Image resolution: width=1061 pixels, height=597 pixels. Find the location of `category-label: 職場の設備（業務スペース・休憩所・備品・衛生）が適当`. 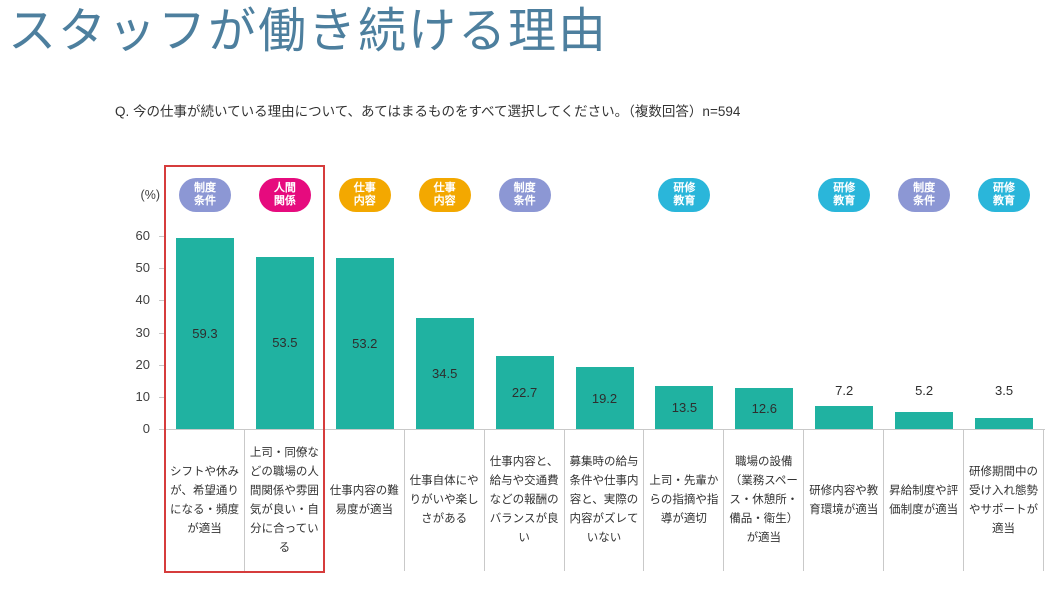

category-label: 職場の設備（業務スペース・休憩所・備品・衛生）が適当 is located at coordinates (764, 500).